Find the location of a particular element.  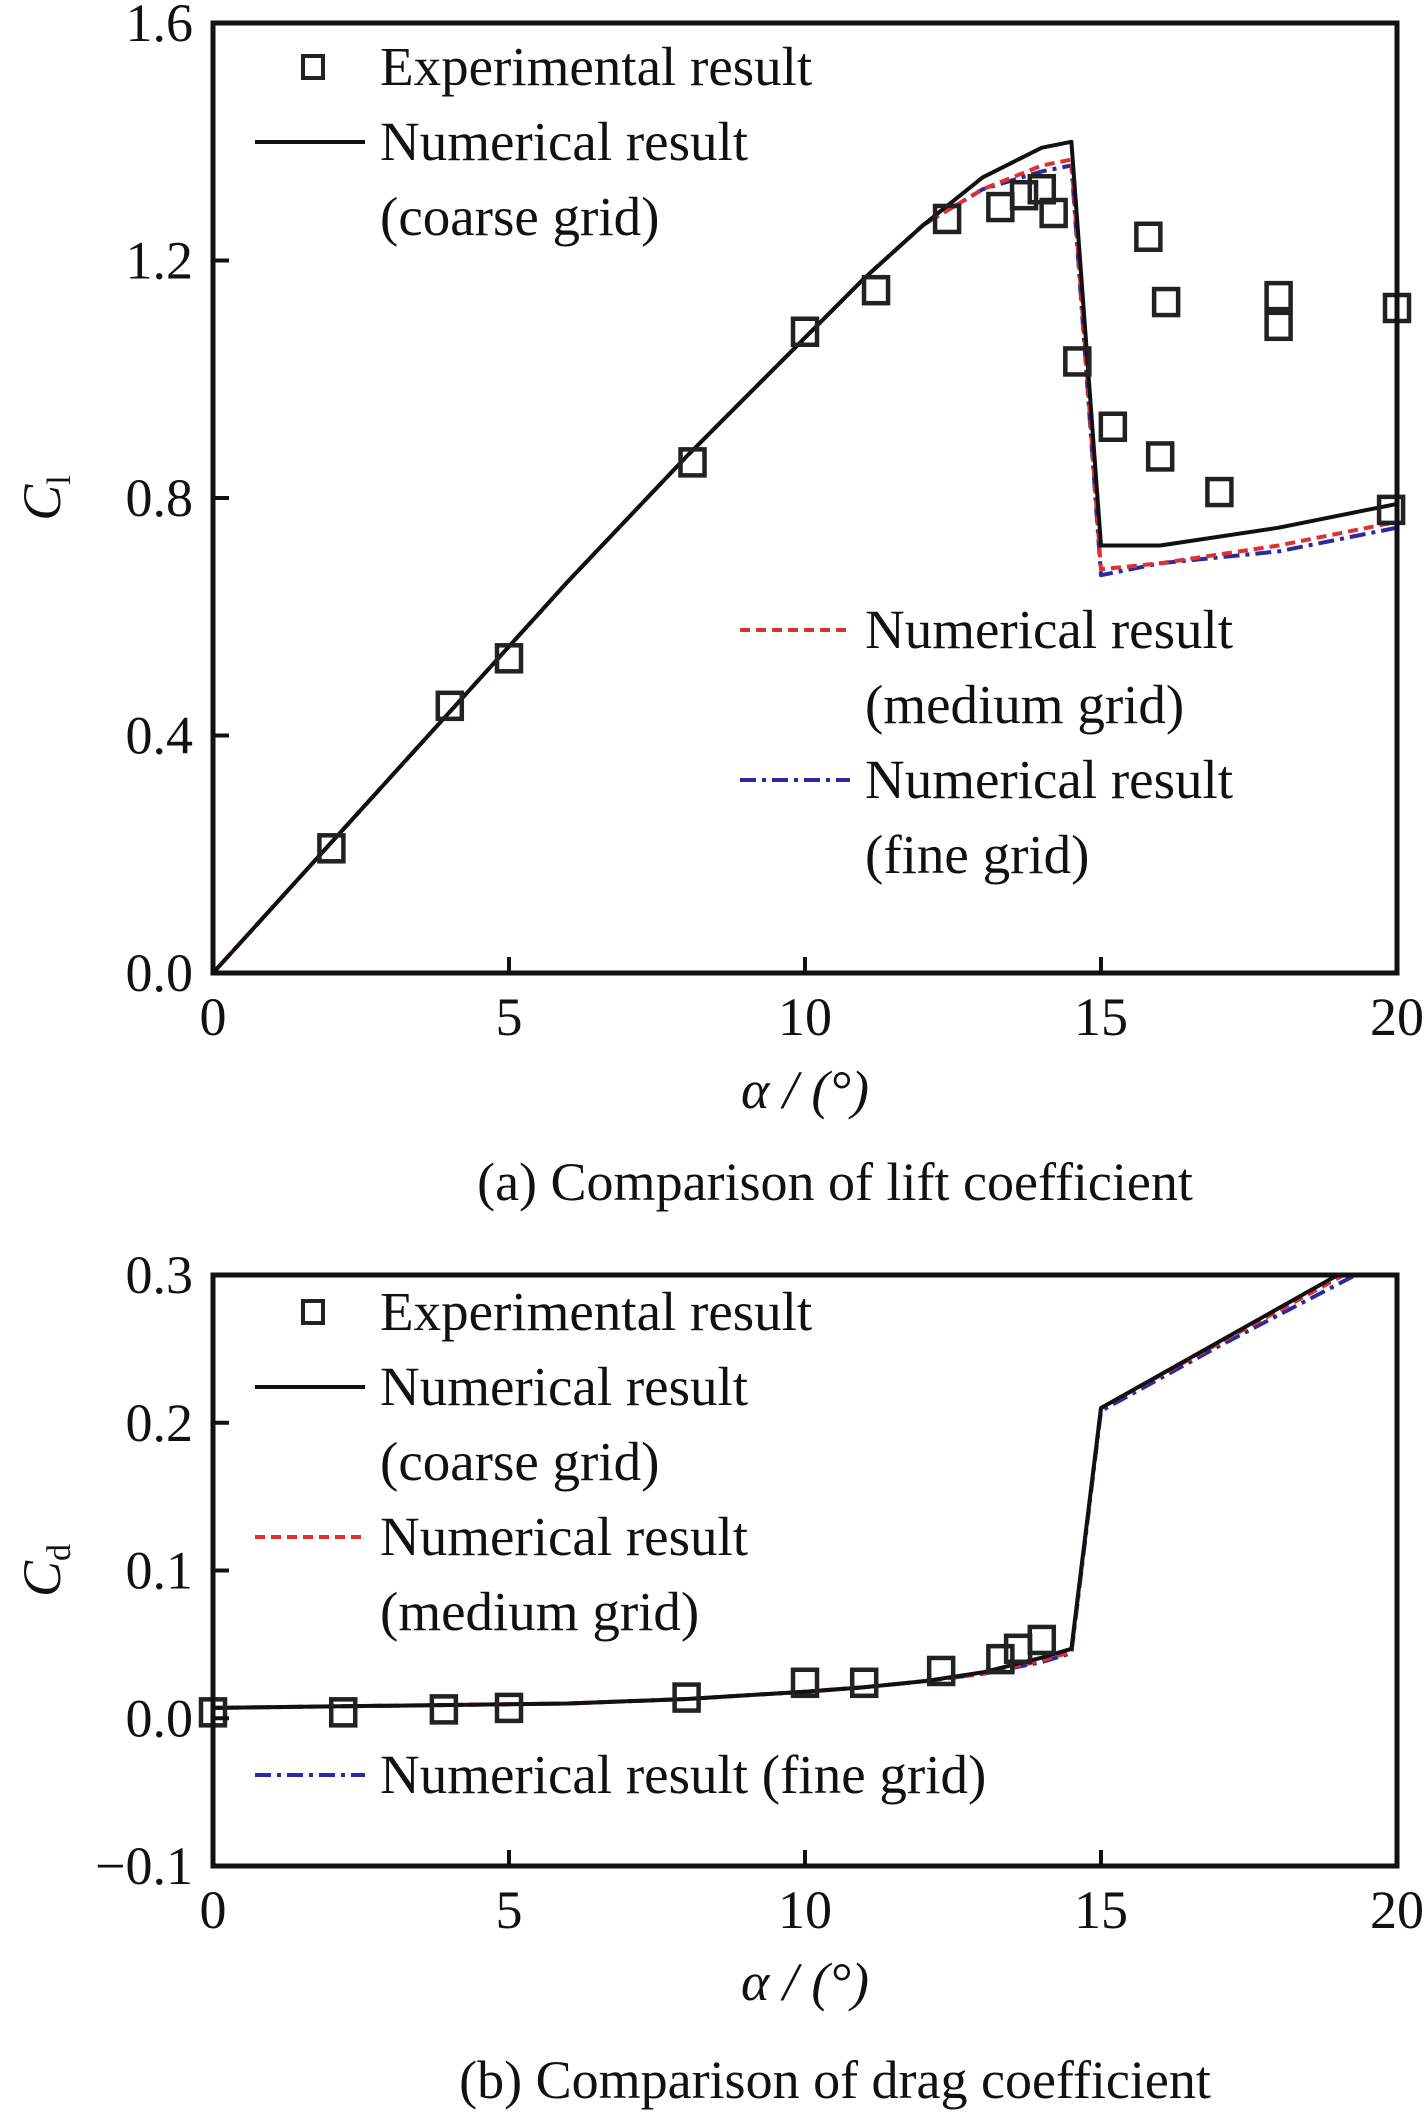

panel-caption: (a) Comparison of lift coefficient is located at coordinates (835, 1182).